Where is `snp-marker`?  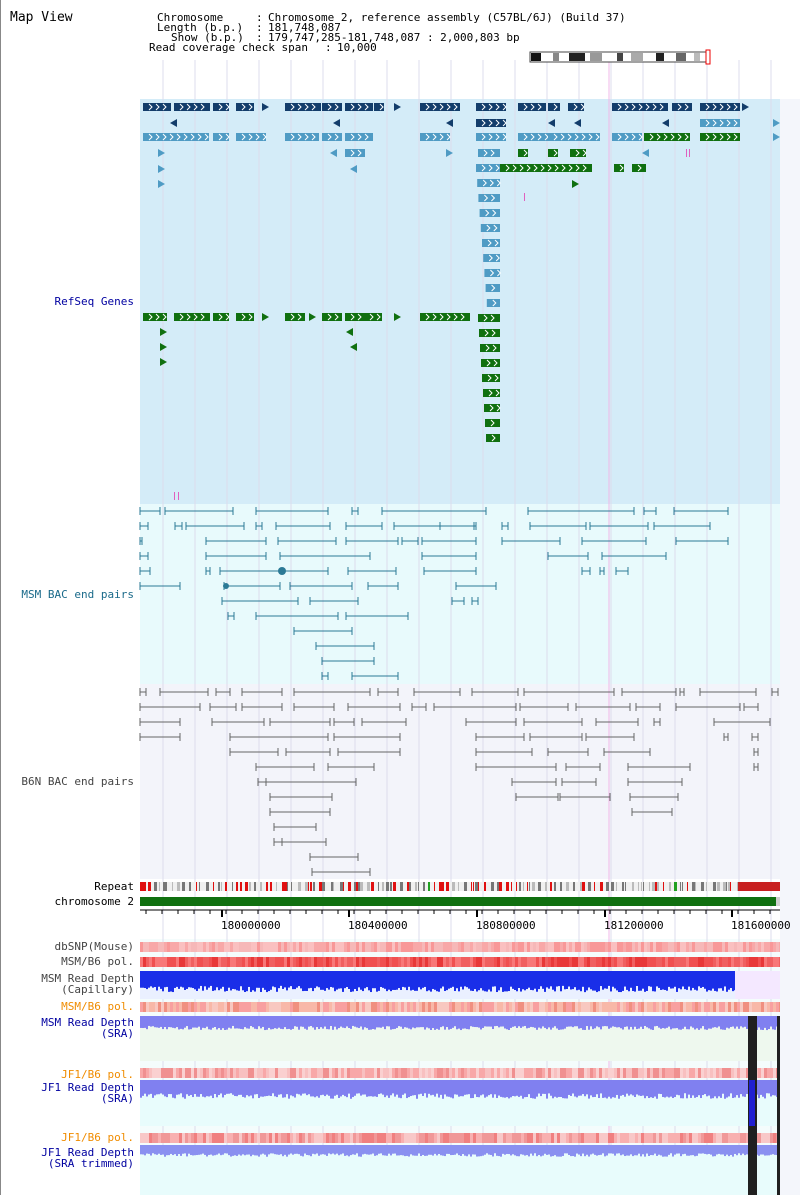 snp-marker is located at coordinates (524, 197).